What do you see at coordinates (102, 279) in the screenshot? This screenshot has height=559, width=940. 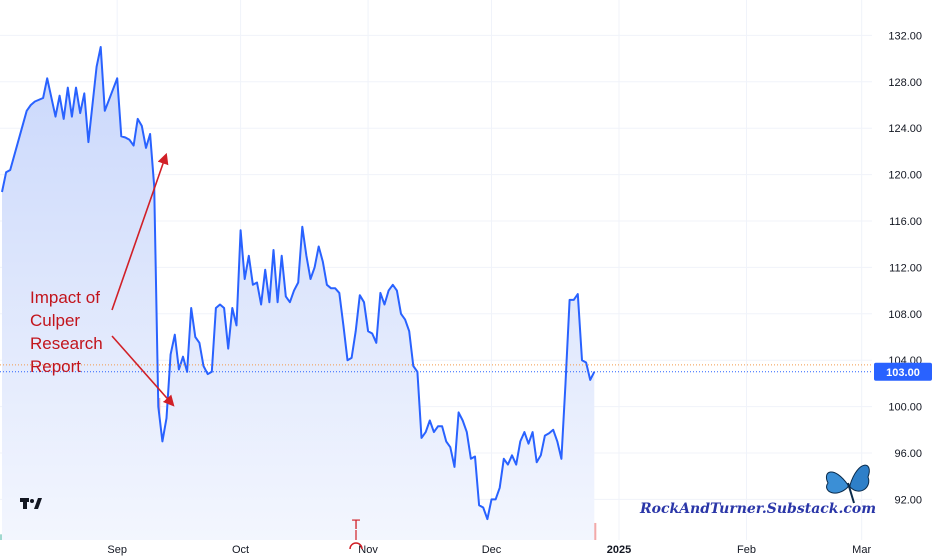 I see `culper-annotation: Impact of Culper Research Report` at bounding box center [102, 279].